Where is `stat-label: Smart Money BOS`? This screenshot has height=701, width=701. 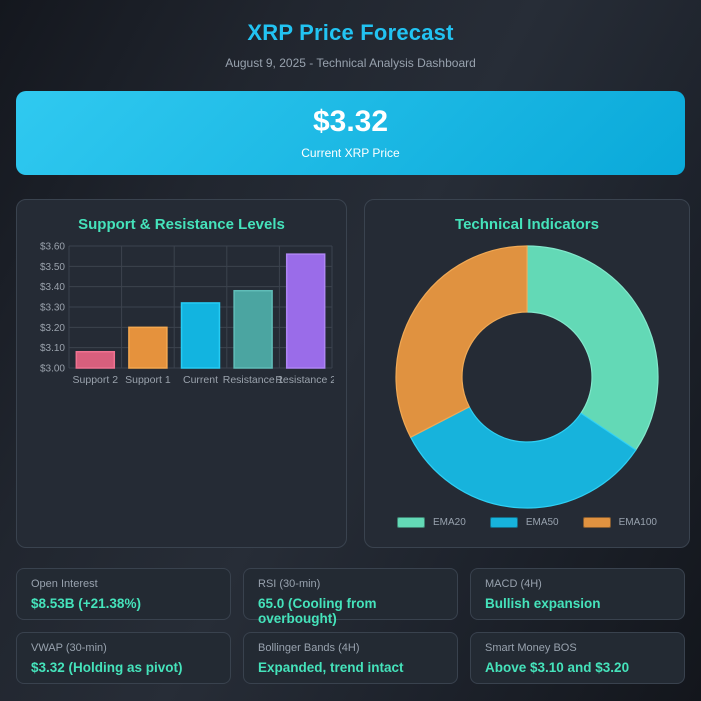 stat-label: Smart Money BOS is located at coordinates (531, 648).